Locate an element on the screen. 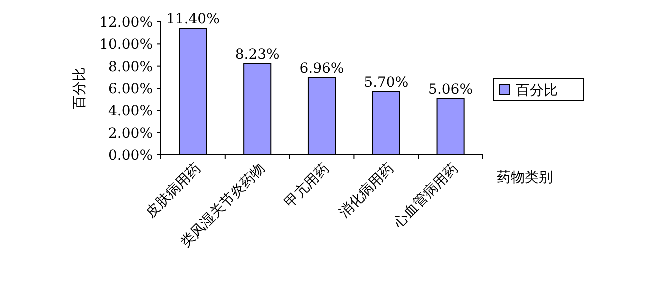 The height and width of the screenshot is (302, 660). y-tick-label: 10.00% is located at coordinates (126, 45).